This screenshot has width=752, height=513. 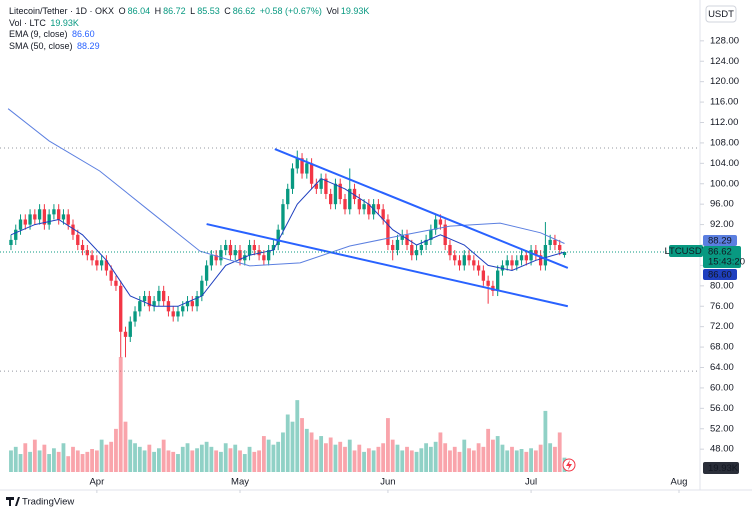 What do you see at coordinates (139, 11) in the screenshot?
I see `ohlc-value: 86.04` at bounding box center [139, 11].